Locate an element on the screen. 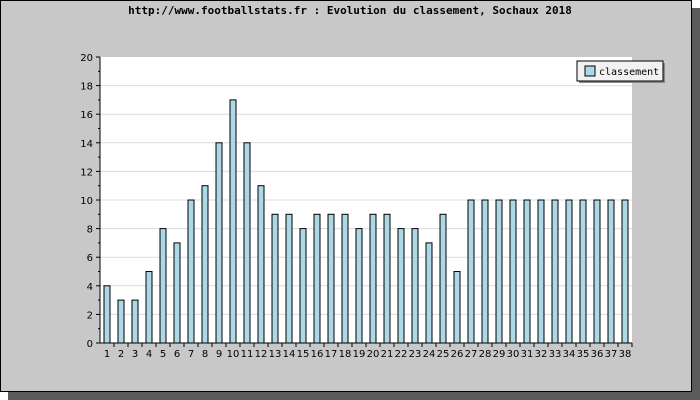 Image resolution: width=700 pixels, height=400 pixels. x-tick-label: 9 is located at coordinates (219, 354).